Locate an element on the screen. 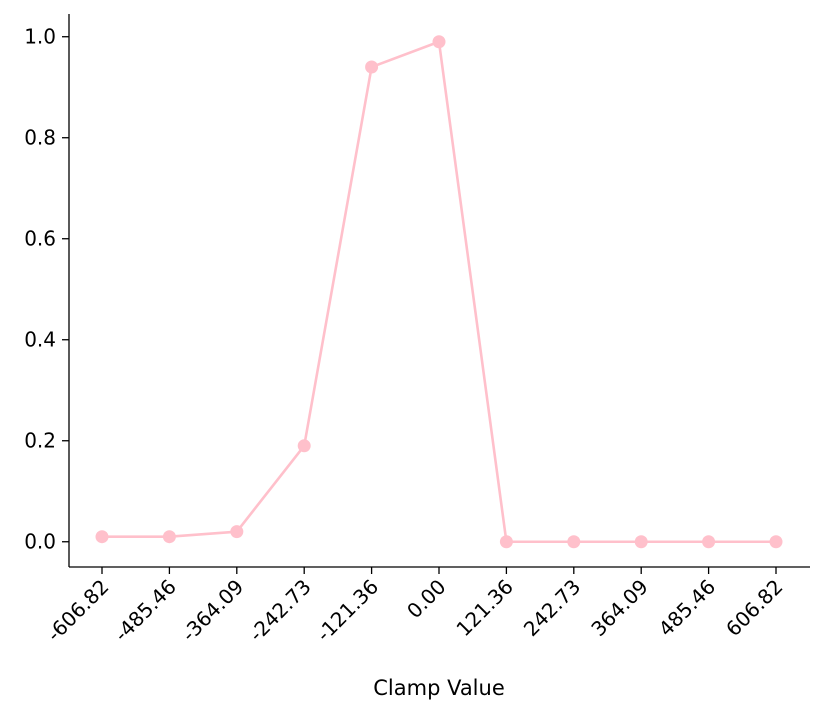  x-tick-label: -242.73 is located at coordinates (280, 611).